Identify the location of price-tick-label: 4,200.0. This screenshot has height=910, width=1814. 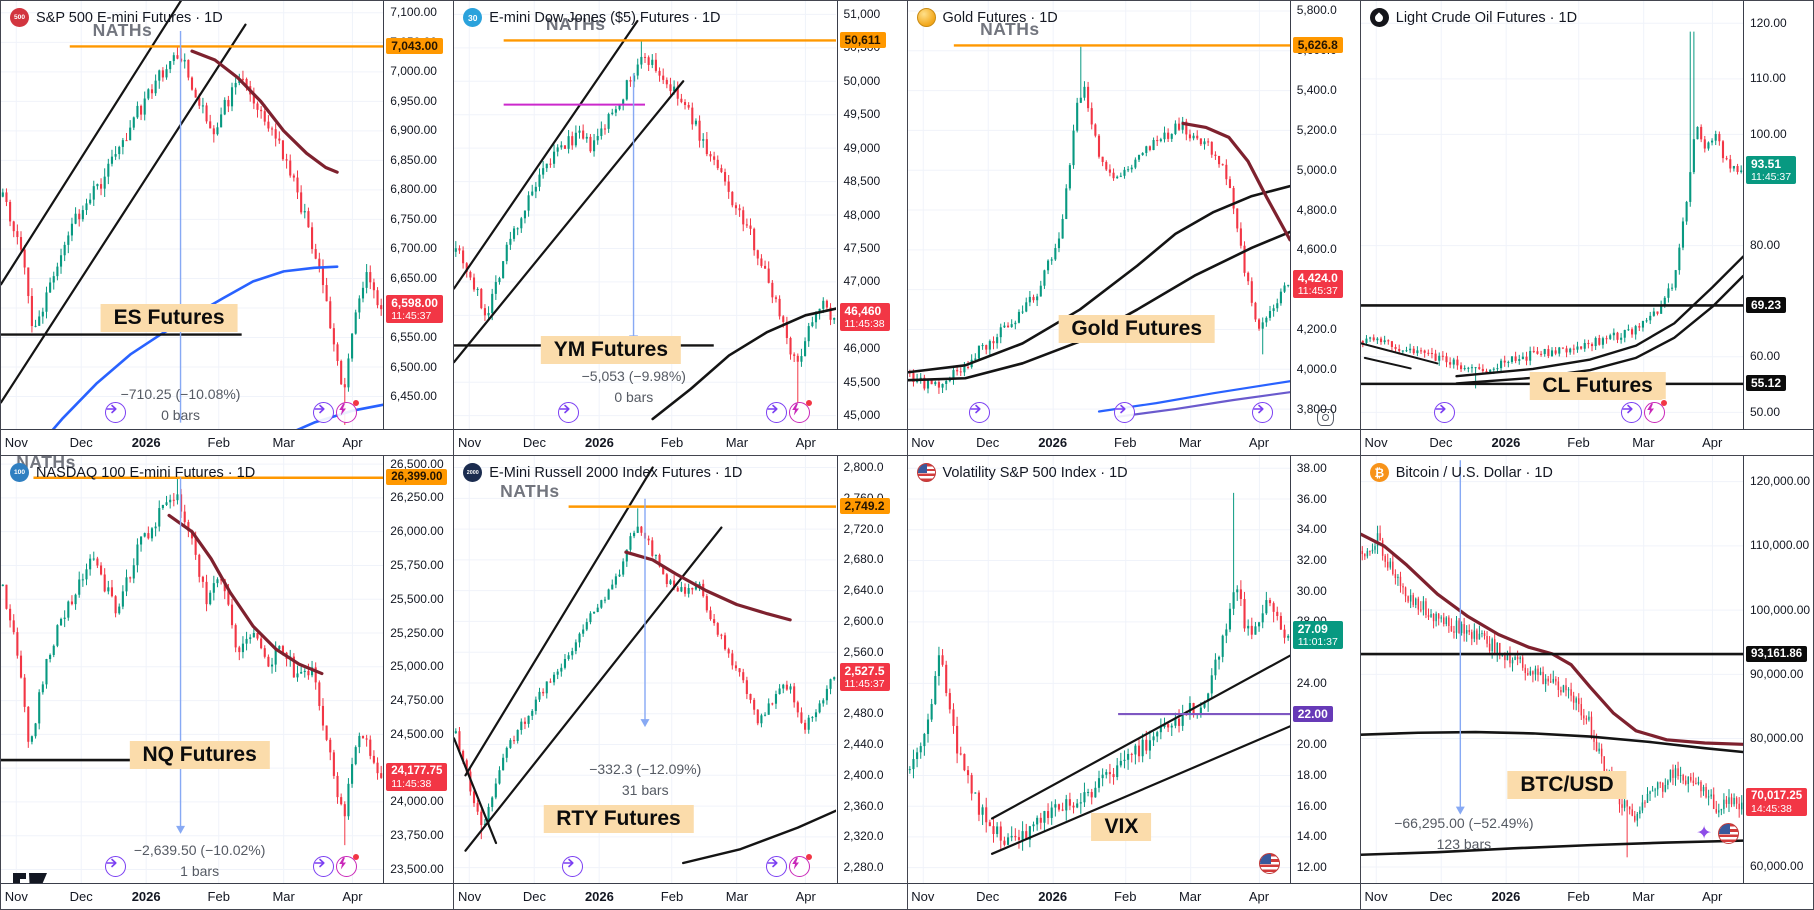
(1316, 328).